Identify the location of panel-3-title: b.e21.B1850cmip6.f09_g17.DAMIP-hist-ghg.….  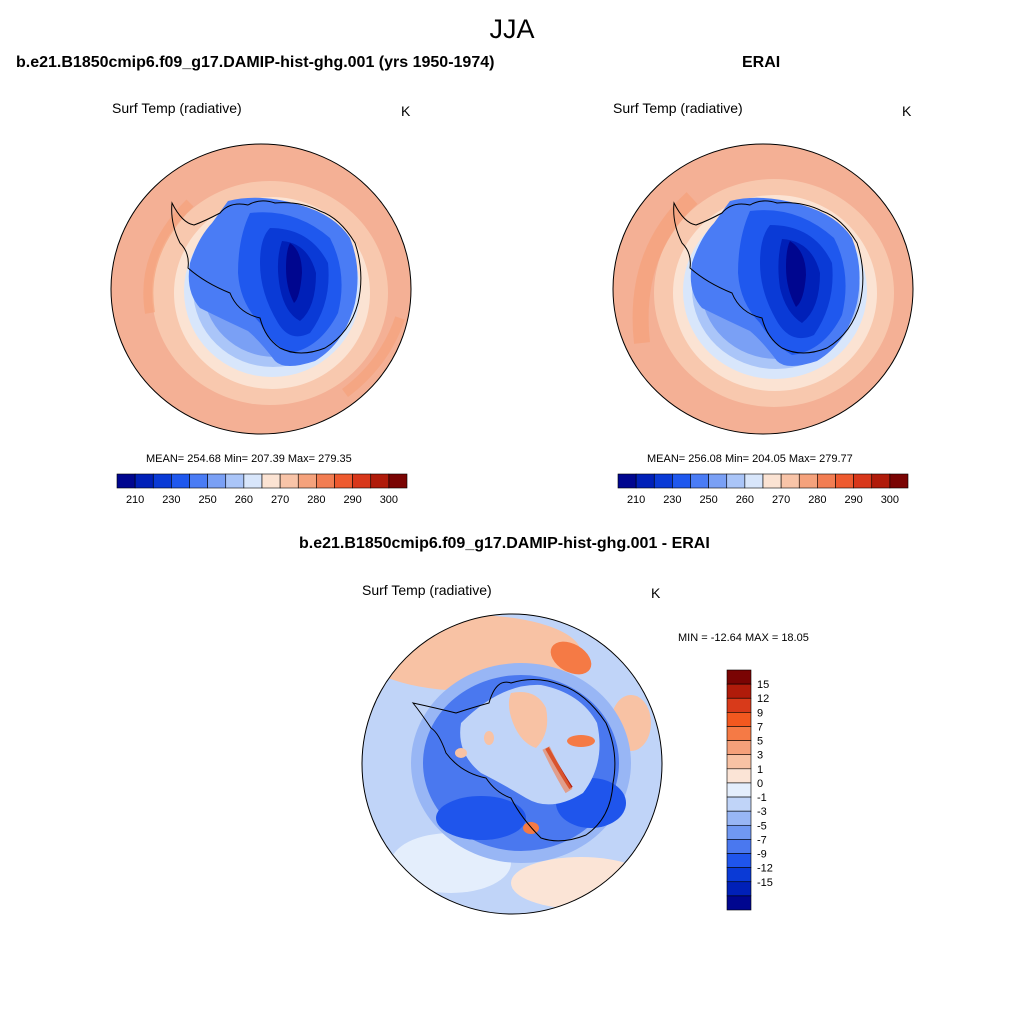
(504, 543).